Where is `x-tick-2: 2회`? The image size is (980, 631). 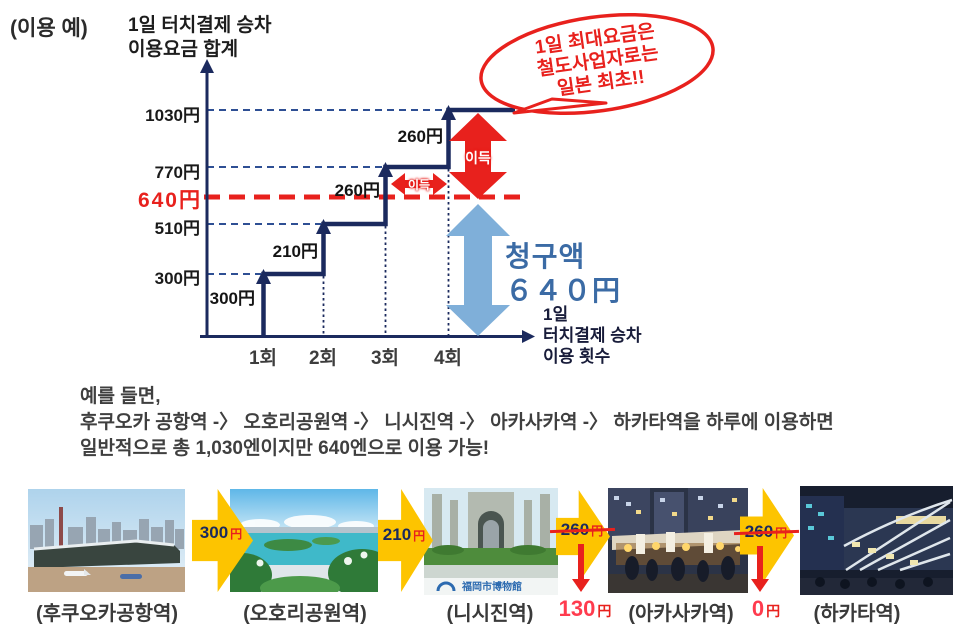 x-tick-2: 2회 is located at coordinates (323, 358).